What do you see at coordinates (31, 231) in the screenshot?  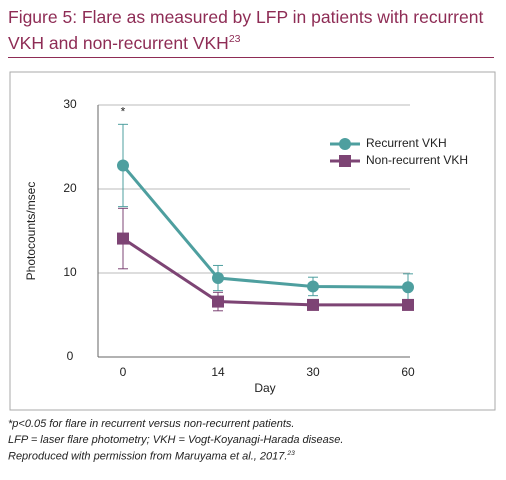 I see `y-axis-label: Photocounts/msec` at bounding box center [31, 231].